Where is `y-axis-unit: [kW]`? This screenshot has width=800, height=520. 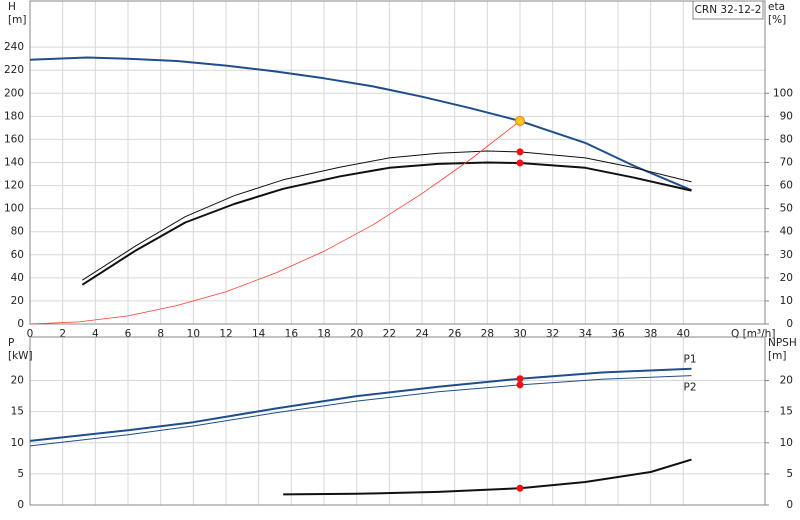 y-axis-unit: [kW] is located at coordinates (20, 356).